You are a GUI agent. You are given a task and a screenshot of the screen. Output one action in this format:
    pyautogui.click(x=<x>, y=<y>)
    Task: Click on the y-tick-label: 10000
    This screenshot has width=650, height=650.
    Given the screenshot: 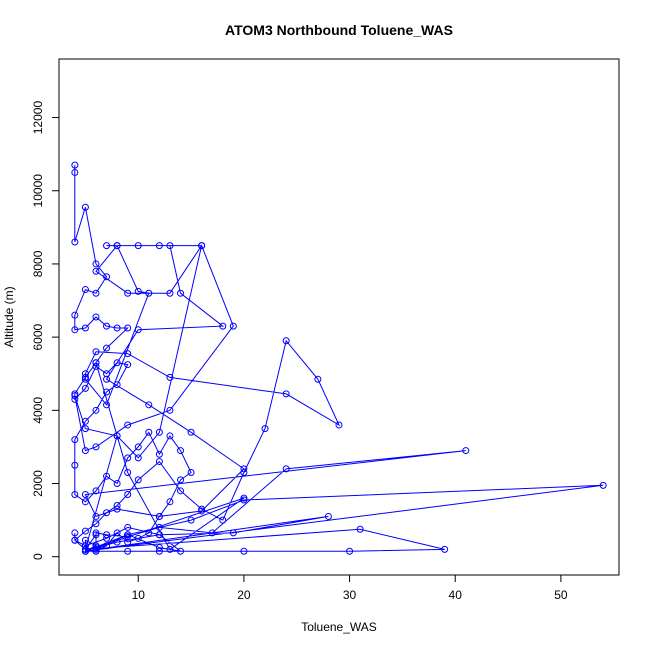 What is the action you would take?
    pyautogui.click(x=38, y=191)
    